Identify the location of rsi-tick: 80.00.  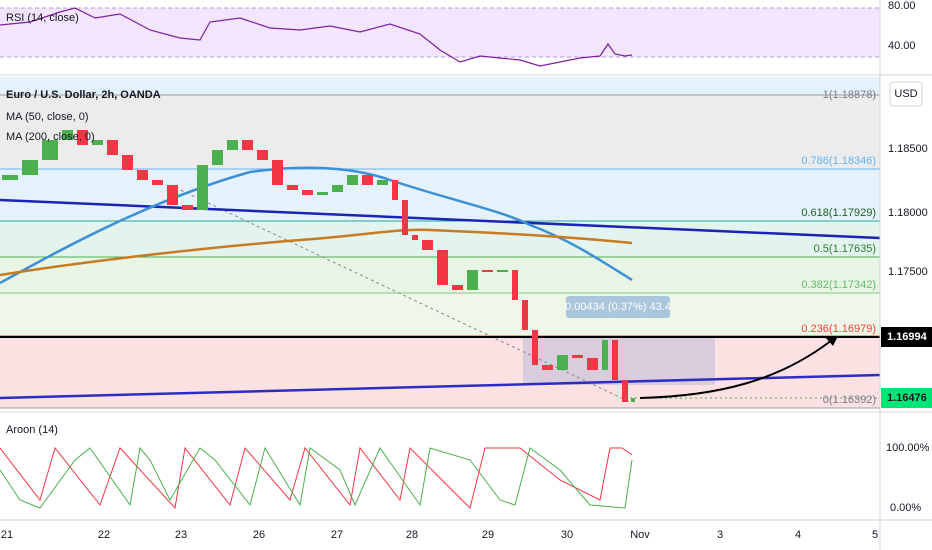
(902, 6).